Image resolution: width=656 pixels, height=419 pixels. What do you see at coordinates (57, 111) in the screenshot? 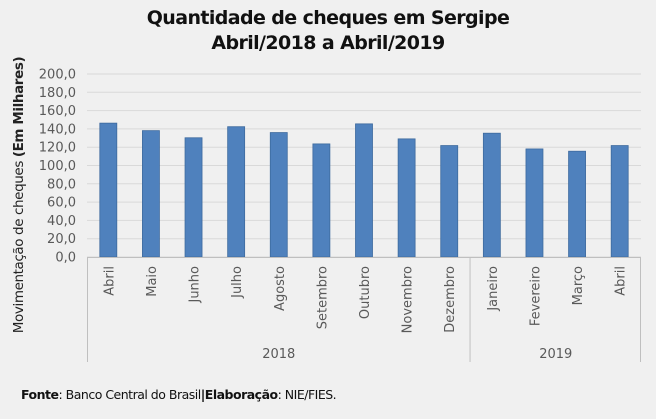
I see `y-tick-label: 160,0` at bounding box center [57, 111].